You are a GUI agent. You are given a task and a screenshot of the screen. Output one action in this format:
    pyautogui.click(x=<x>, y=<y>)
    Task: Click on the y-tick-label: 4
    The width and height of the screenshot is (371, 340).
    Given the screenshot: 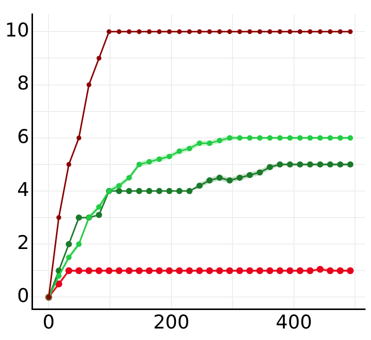 What is the action you would take?
    pyautogui.click(x=23, y=189)
    